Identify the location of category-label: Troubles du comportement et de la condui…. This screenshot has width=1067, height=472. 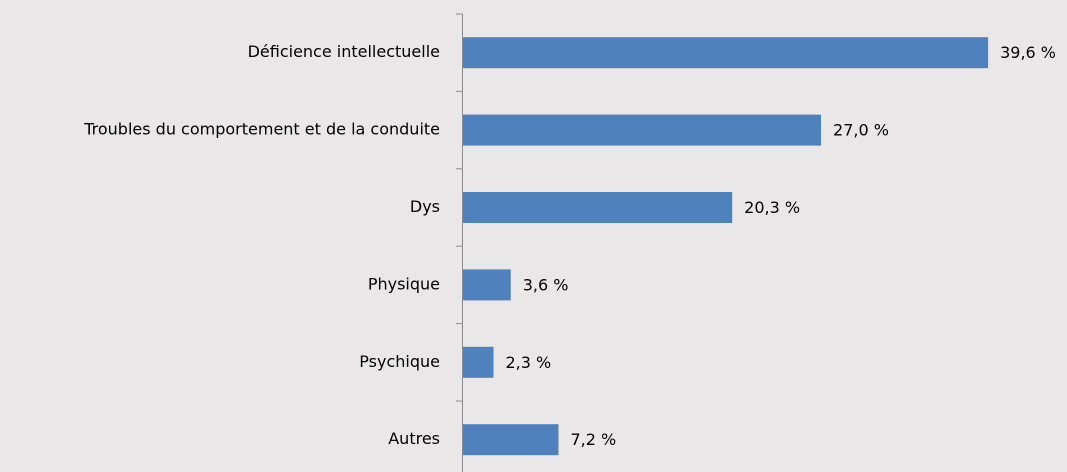
(261, 129).